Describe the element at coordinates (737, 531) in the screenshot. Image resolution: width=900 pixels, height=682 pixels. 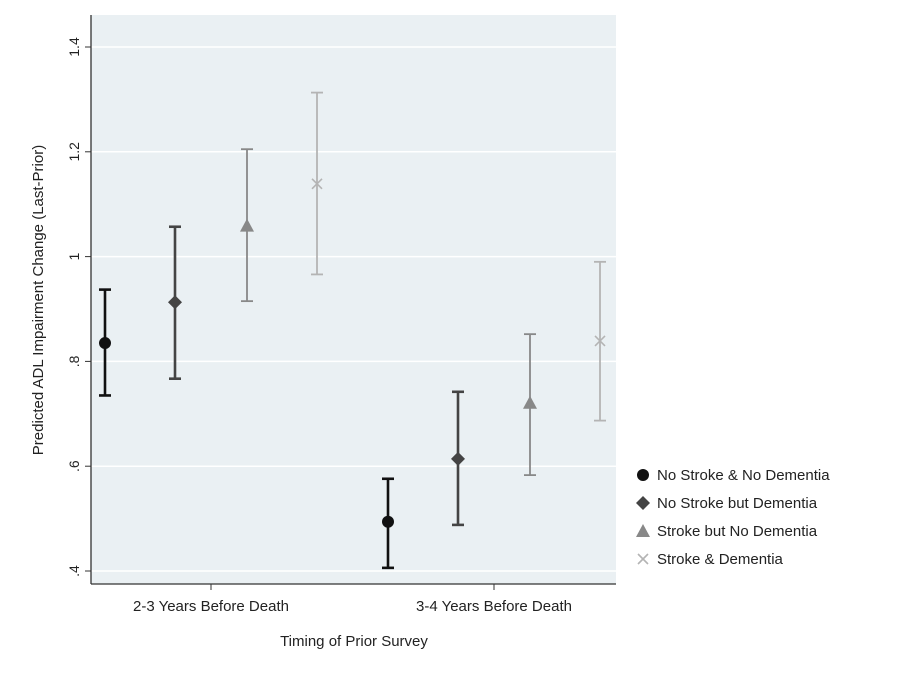
I see `legend-label: Stroke but No Dementia` at that location.